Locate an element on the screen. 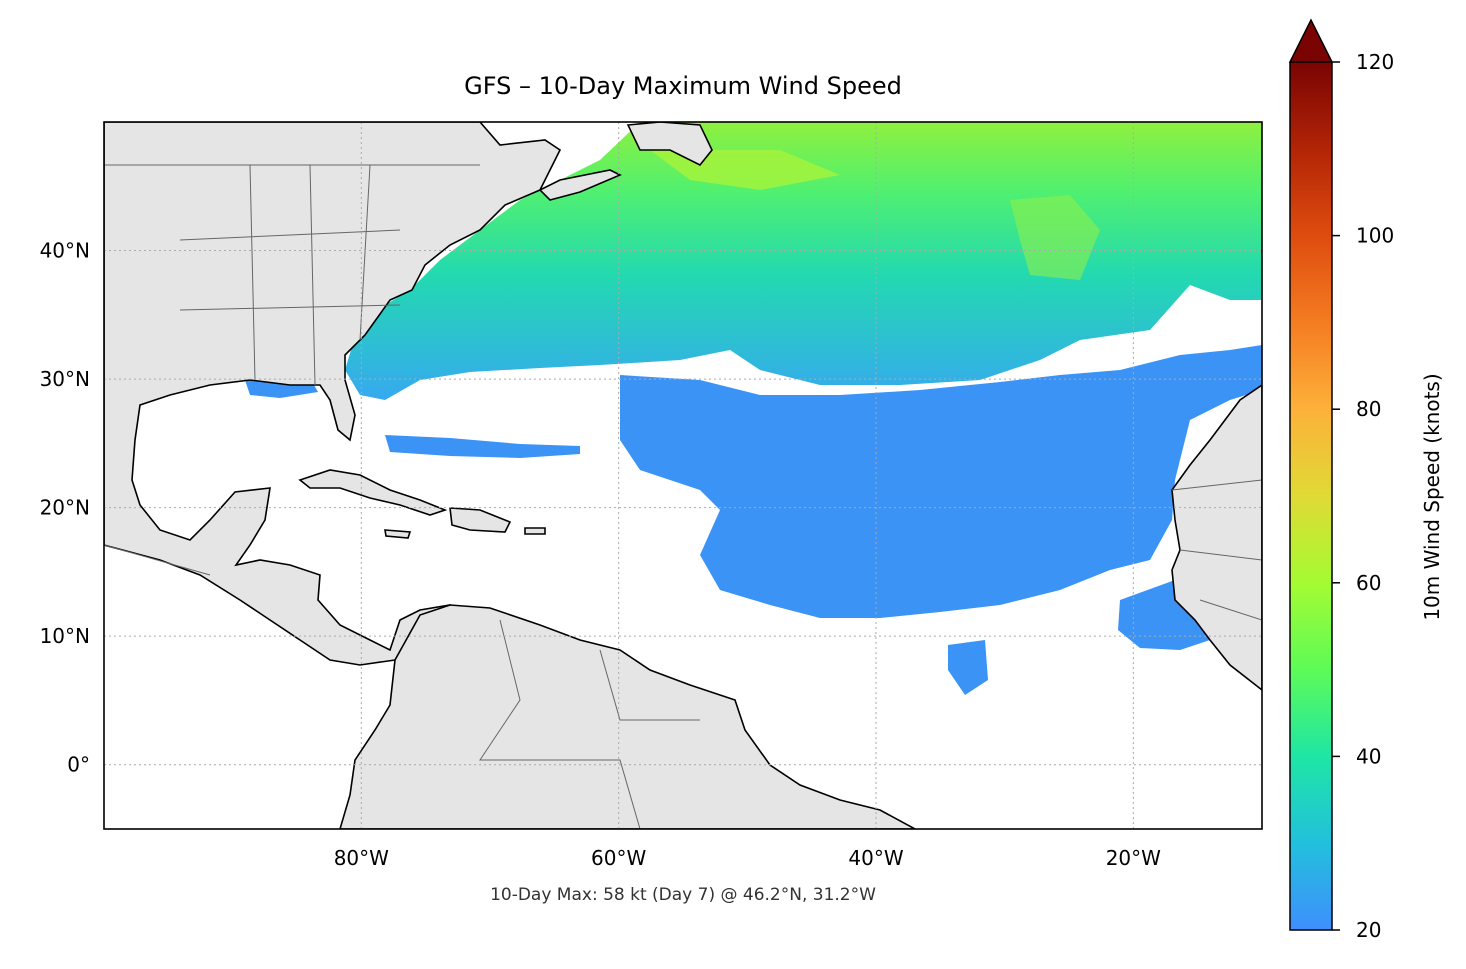 This screenshot has height=969, width=1466. lat-tick-labels: 40°N 30°N 20°N 10°N 0° is located at coordinates (65, 508).